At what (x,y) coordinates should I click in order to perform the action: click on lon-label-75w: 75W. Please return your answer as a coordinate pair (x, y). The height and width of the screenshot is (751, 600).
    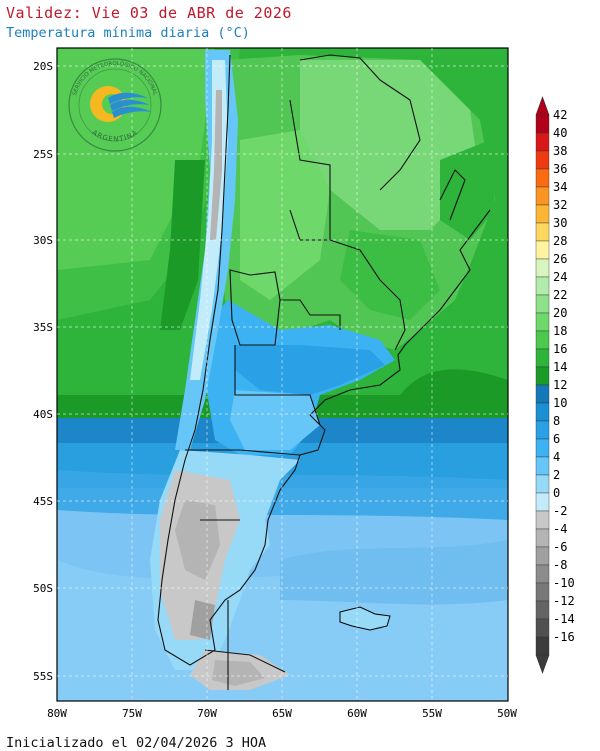
    Looking at the image, I should click on (132, 713).